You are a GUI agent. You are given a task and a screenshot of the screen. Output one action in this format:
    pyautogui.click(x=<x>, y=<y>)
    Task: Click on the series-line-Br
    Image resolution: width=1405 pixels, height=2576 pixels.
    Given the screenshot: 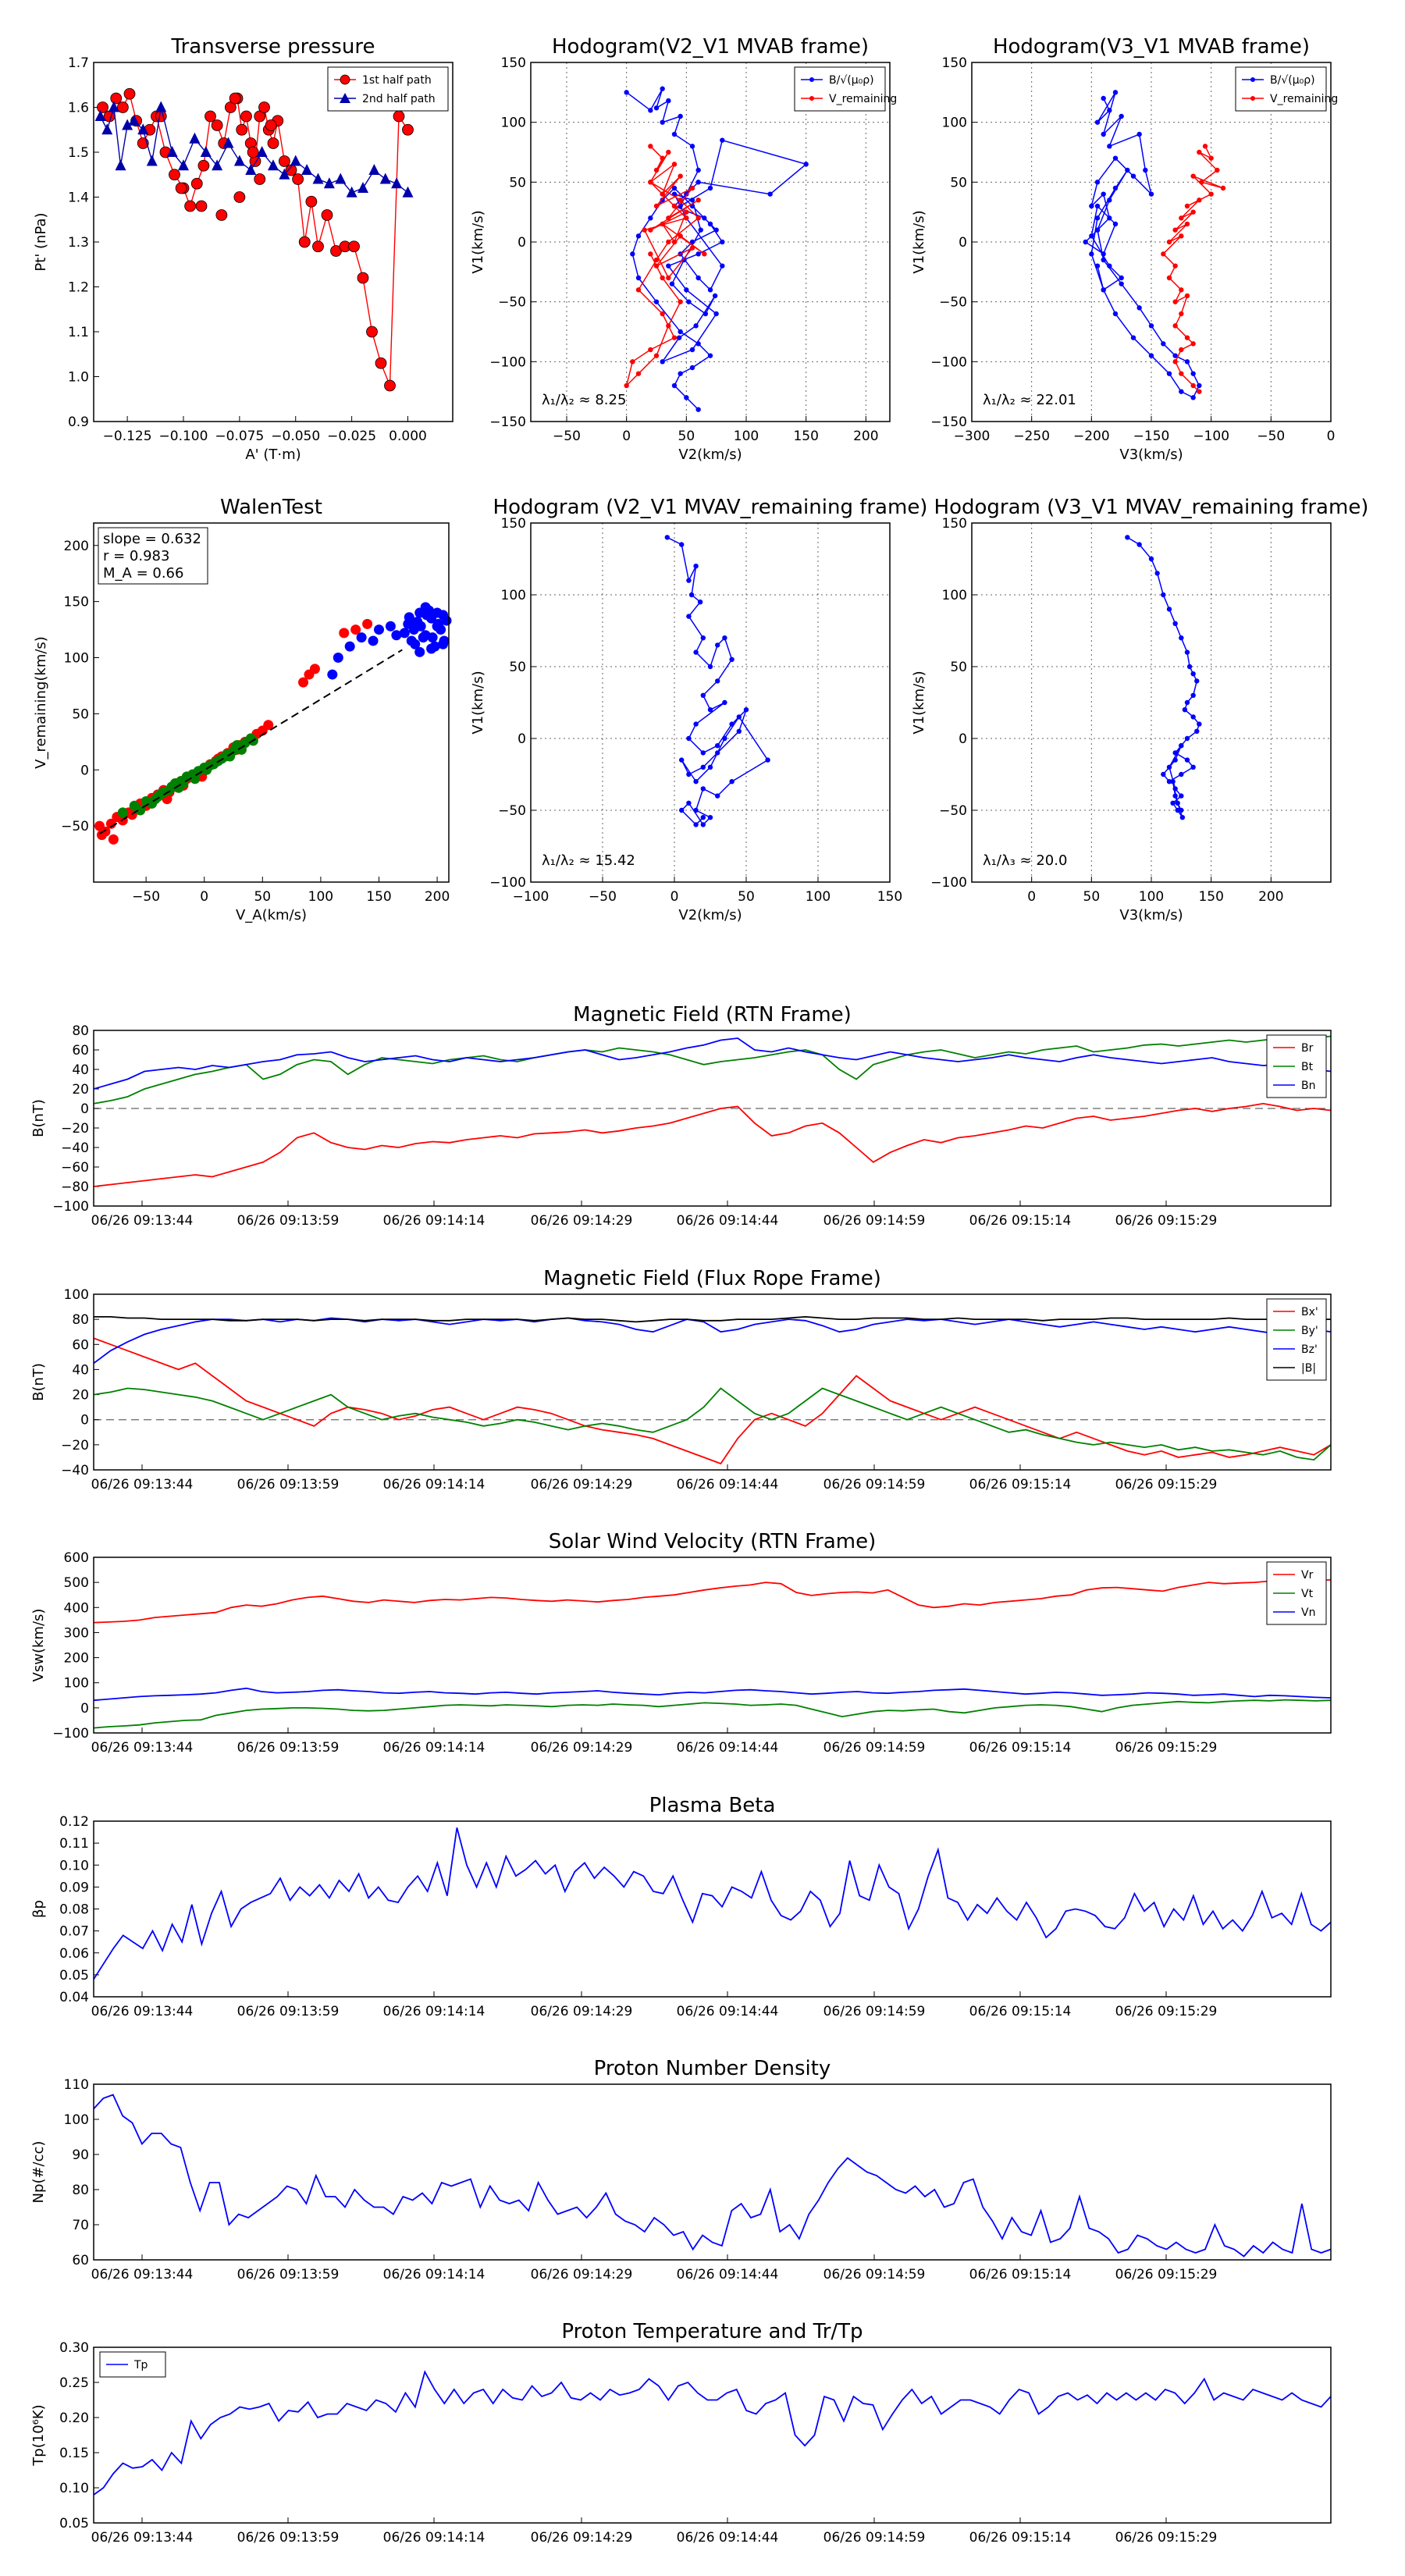 What is the action you would take?
    pyautogui.click(x=713, y=1144)
    